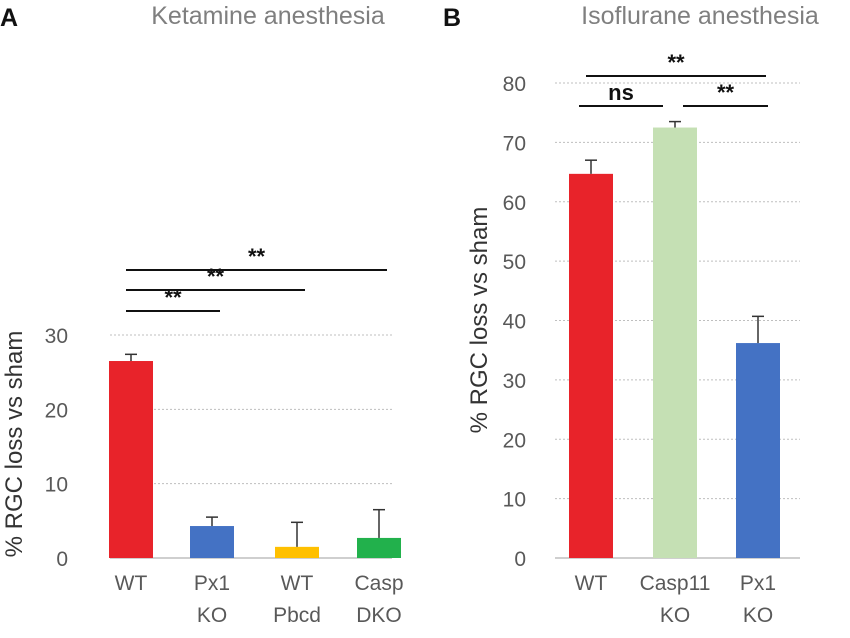  Describe the element at coordinates (514, 322) in the screenshot. I see `y-tick-label: 40` at that location.